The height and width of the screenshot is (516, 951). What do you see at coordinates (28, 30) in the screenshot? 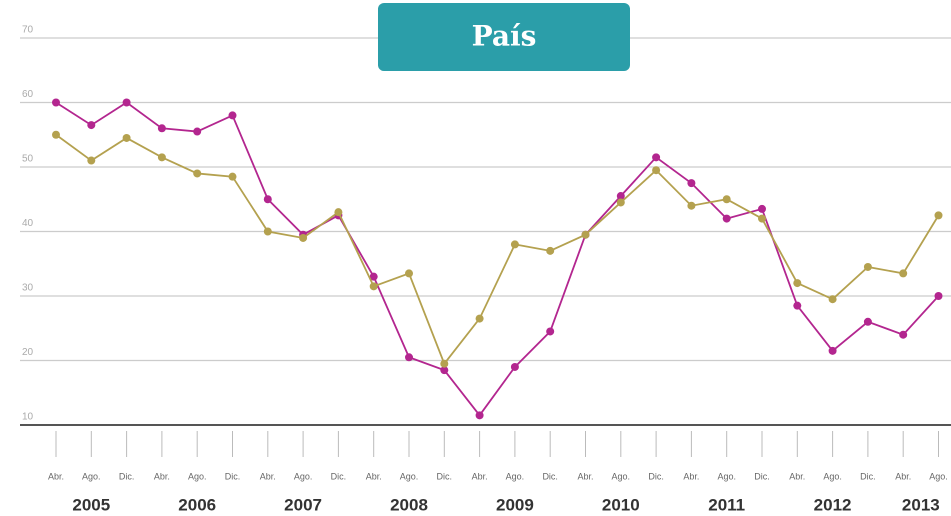
I see `y-tick-label: 70` at bounding box center [28, 30].